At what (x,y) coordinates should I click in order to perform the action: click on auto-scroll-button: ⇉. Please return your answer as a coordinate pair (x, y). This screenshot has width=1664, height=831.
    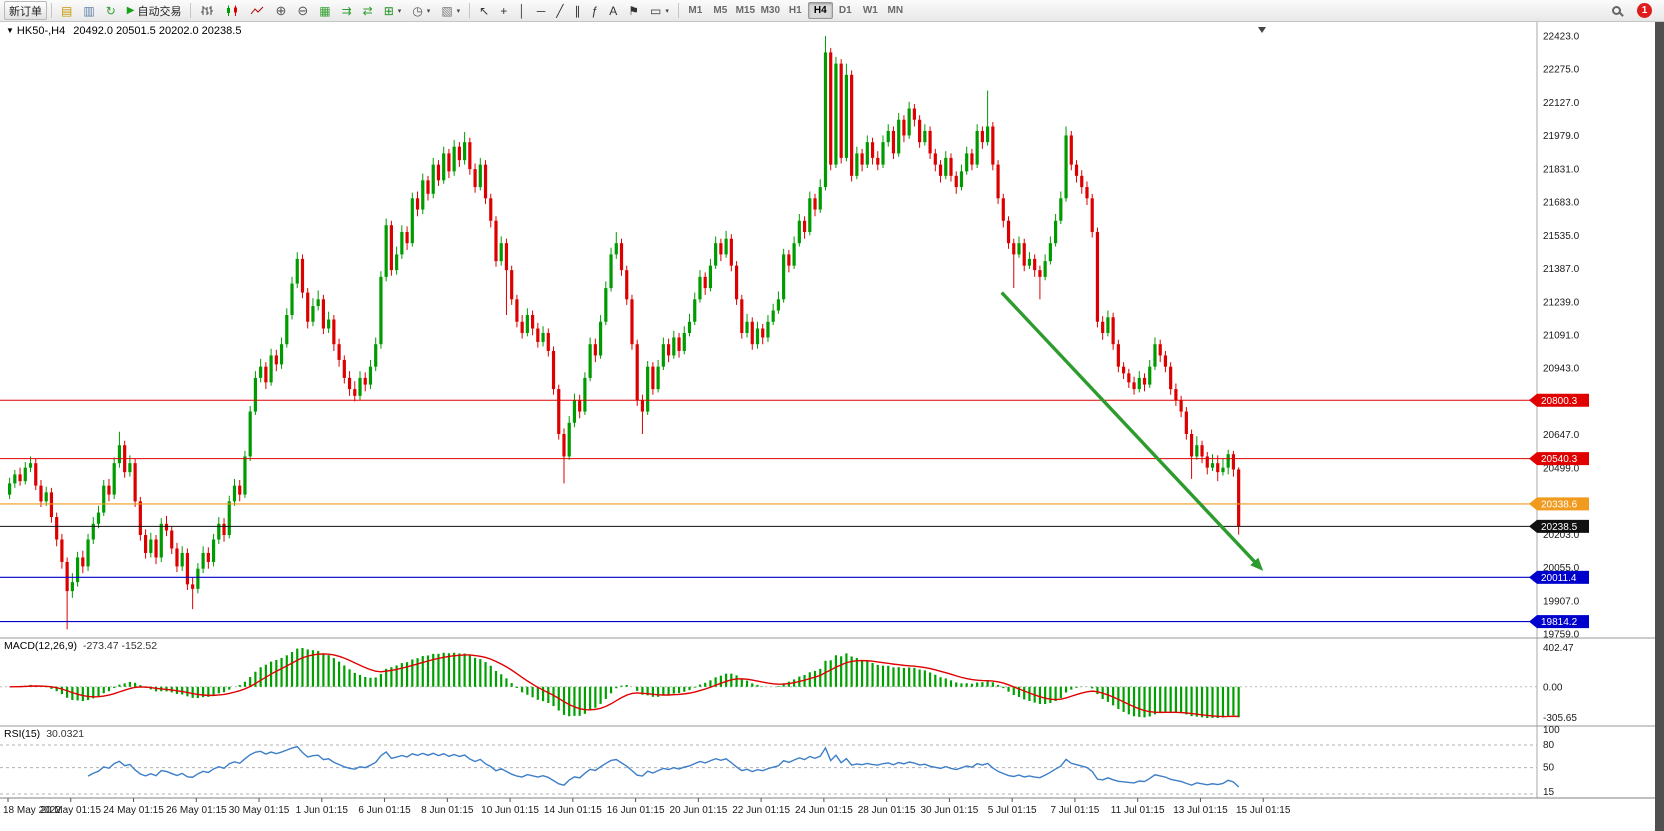
    Looking at the image, I should click on (347, 10).